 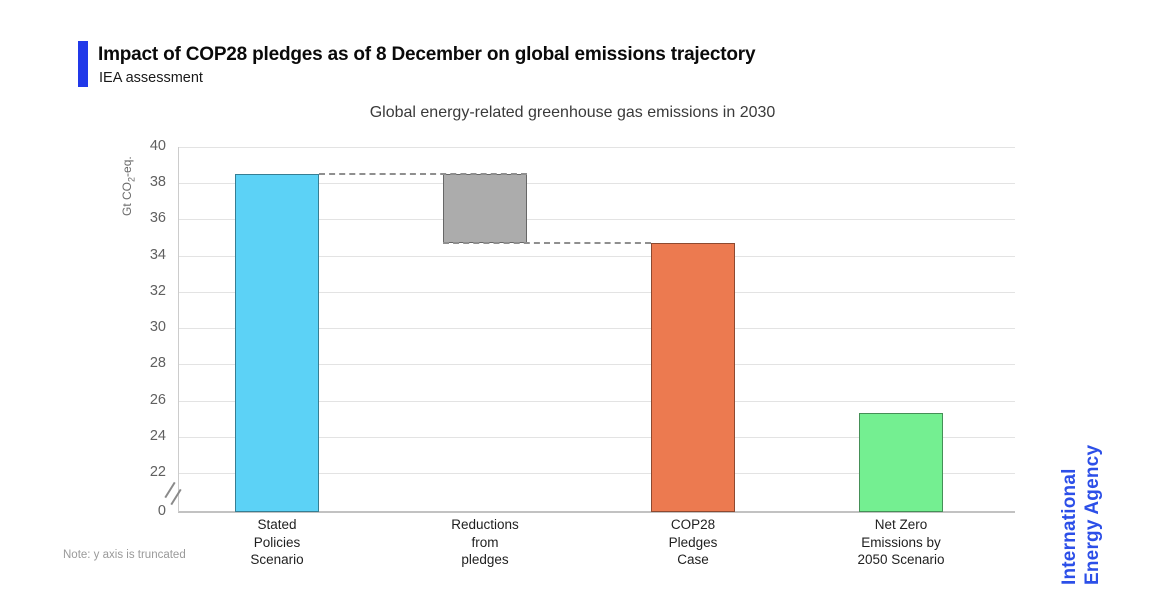 What do you see at coordinates (277, 524) in the screenshot?
I see `x-label-line: Stated` at bounding box center [277, 524].